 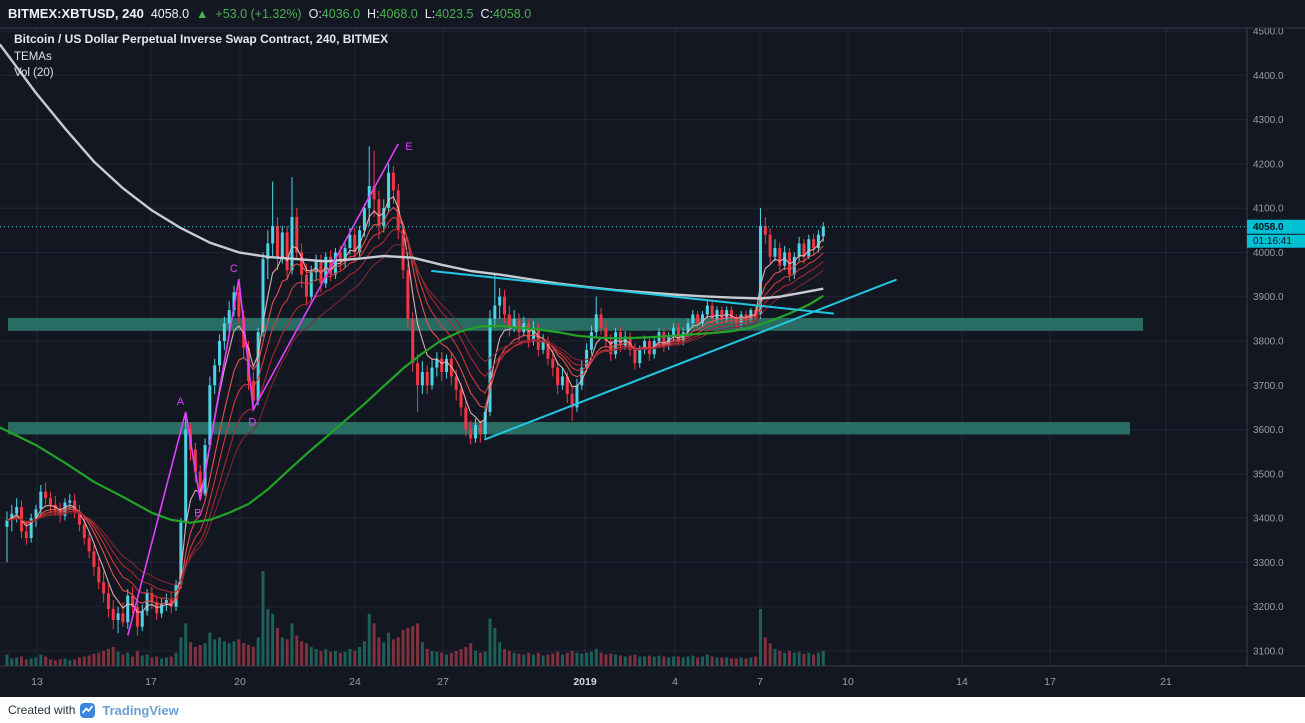 I want to click on svg-text: 3400.0, so click(x=1268, y=519).